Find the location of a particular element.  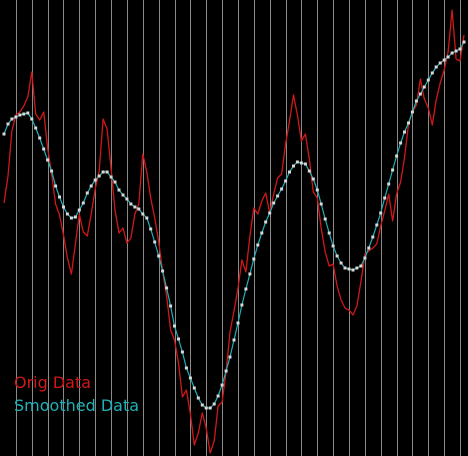

legend: Orig Data Smoothed Data is located at coordinates (76, 394).